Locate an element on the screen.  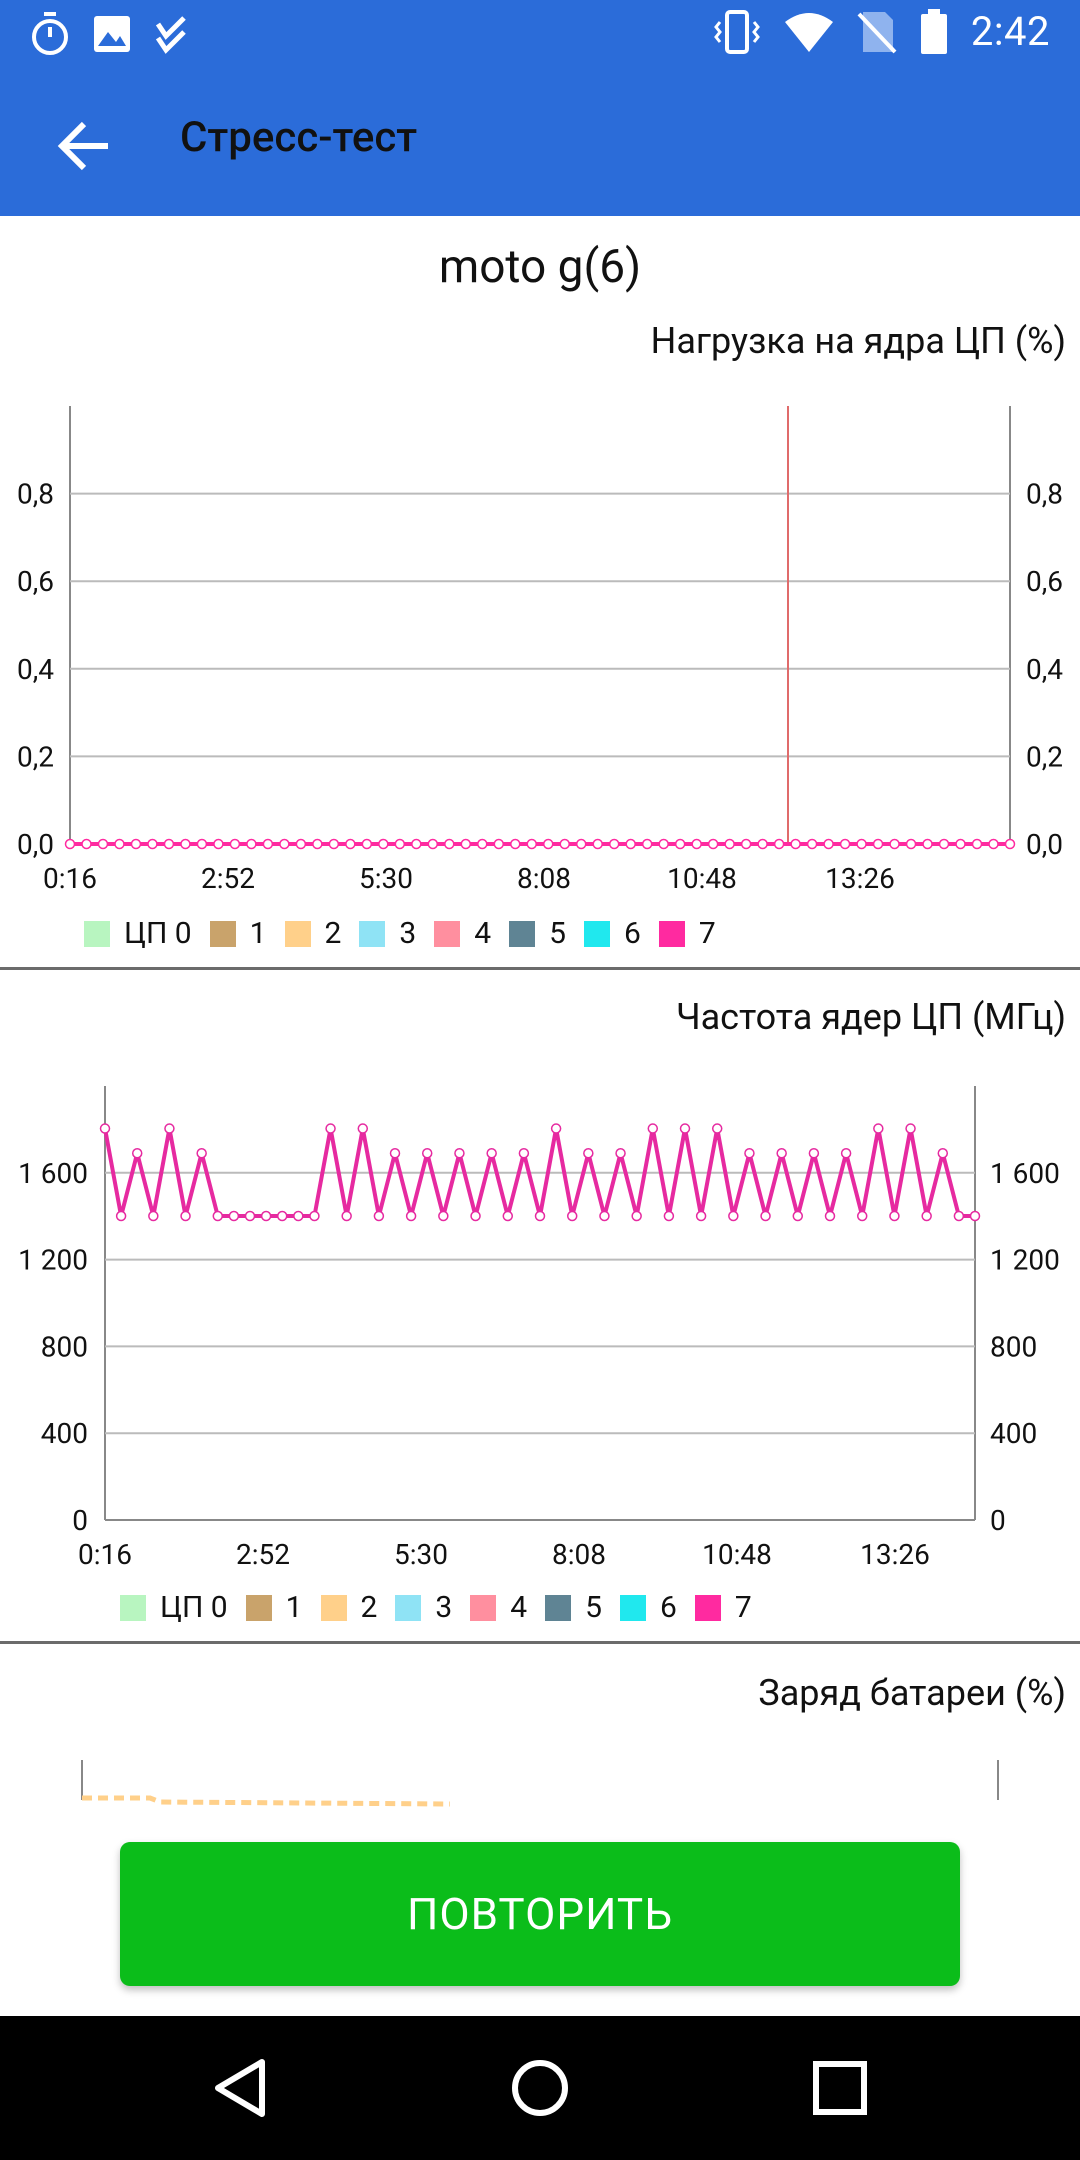
y-tick-label: 1 200 is located at coordinates (1025, 1260).